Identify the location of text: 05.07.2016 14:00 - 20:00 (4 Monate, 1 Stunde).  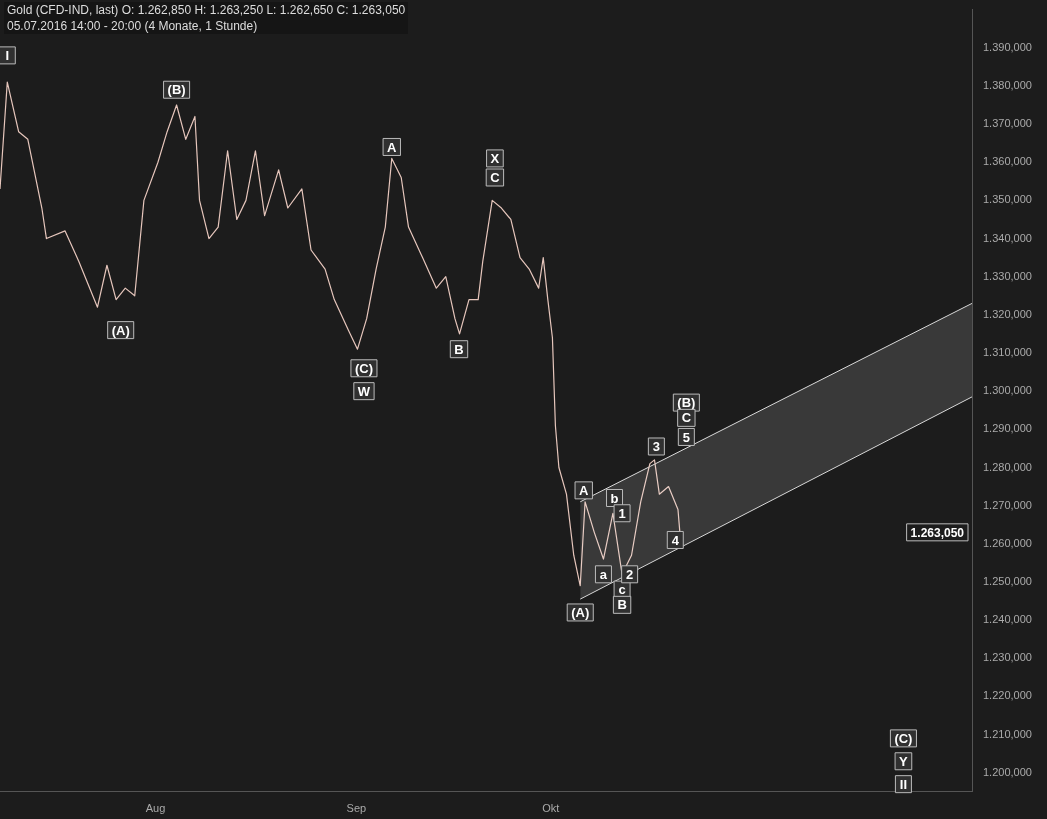
(133, 26).